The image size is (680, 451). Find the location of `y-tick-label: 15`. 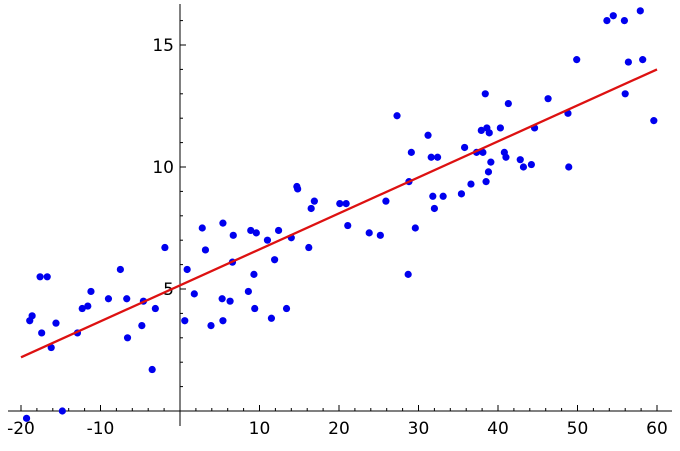

y-tick-label: 15 is located at coordinates (163, 46).